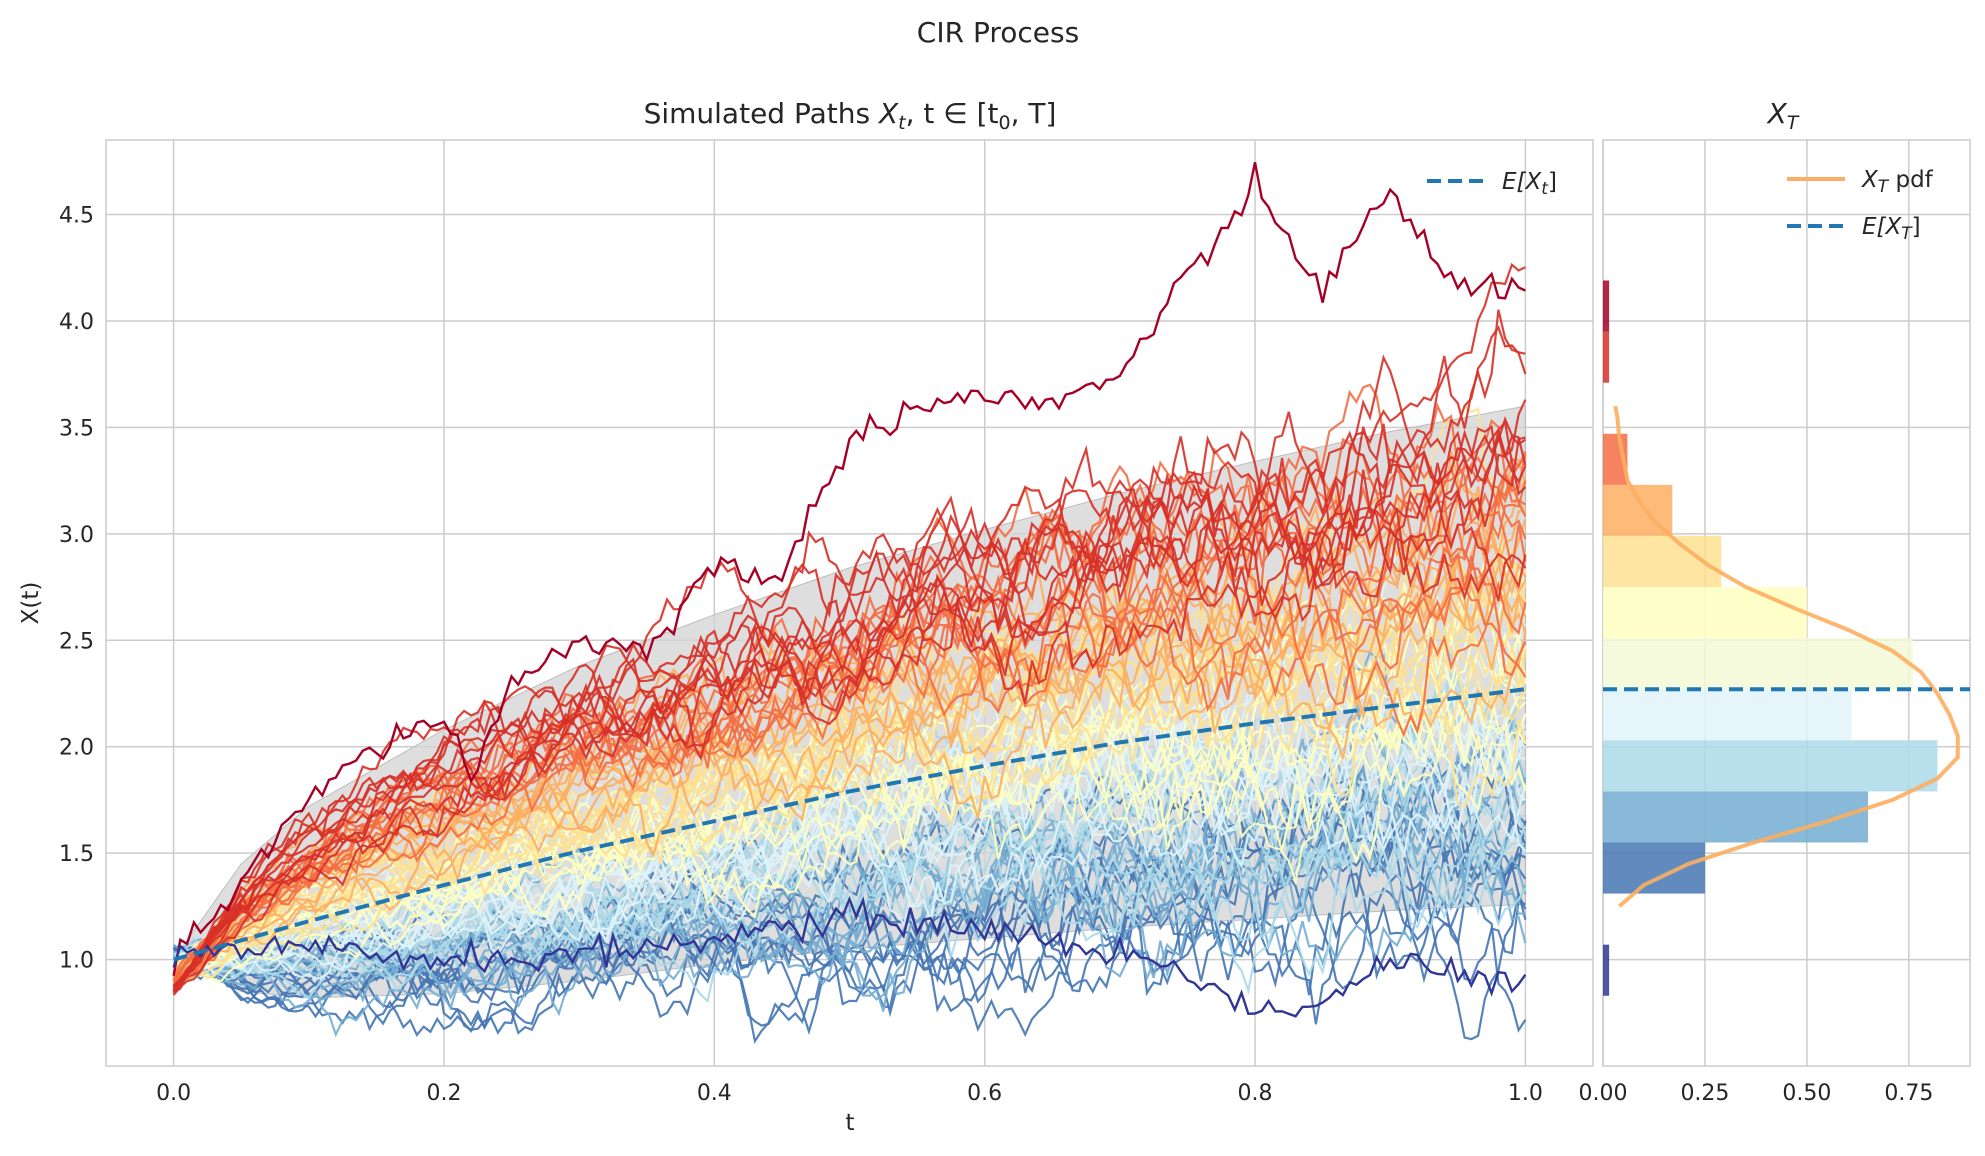 The image size is (1985, 1156). What do you see at coordinates (902, 123) in the screenshot?
I see `main-title-sub: t` at bounding box center [902, 123].